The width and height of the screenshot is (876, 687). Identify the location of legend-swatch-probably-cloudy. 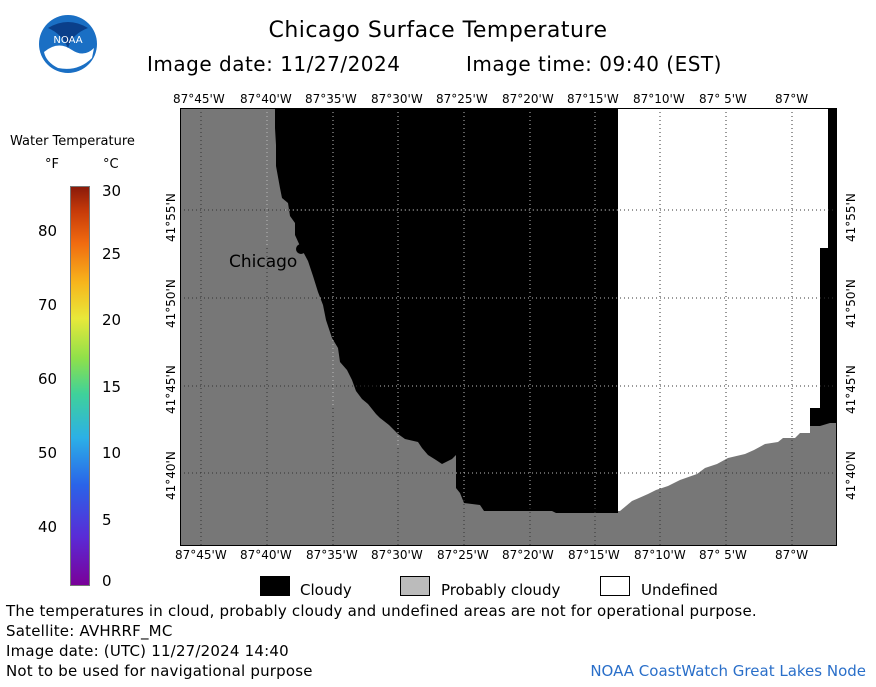
(415, 586).